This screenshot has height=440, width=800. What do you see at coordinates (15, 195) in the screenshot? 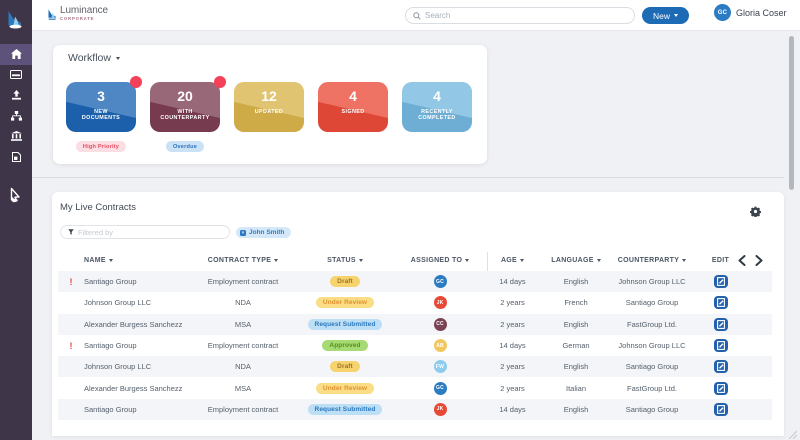
I see `mouse-cursor` at bounding box center [15, 195].